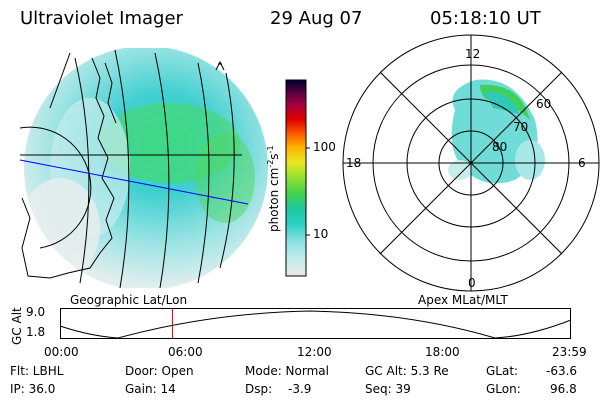  Describe the element at coordinates (502, 371) in the screenshot. I see `glat-label: GLat:` at that location.